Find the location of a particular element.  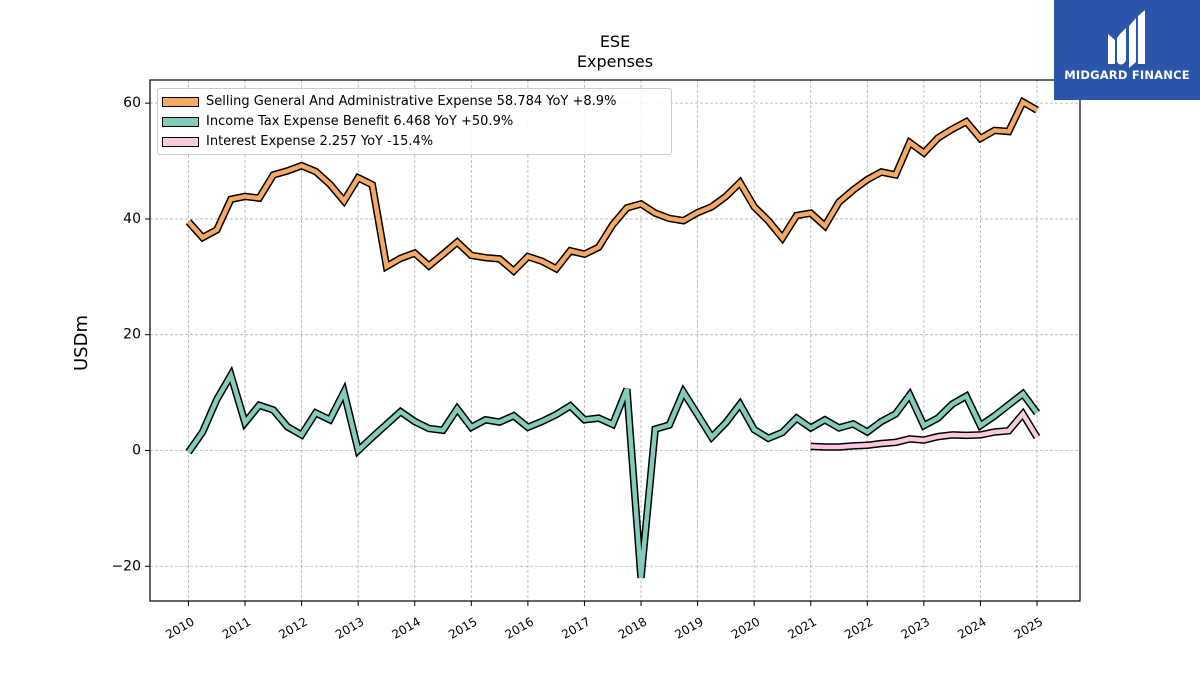

chart-title-main: ESE is located at coordinates (615, 41).